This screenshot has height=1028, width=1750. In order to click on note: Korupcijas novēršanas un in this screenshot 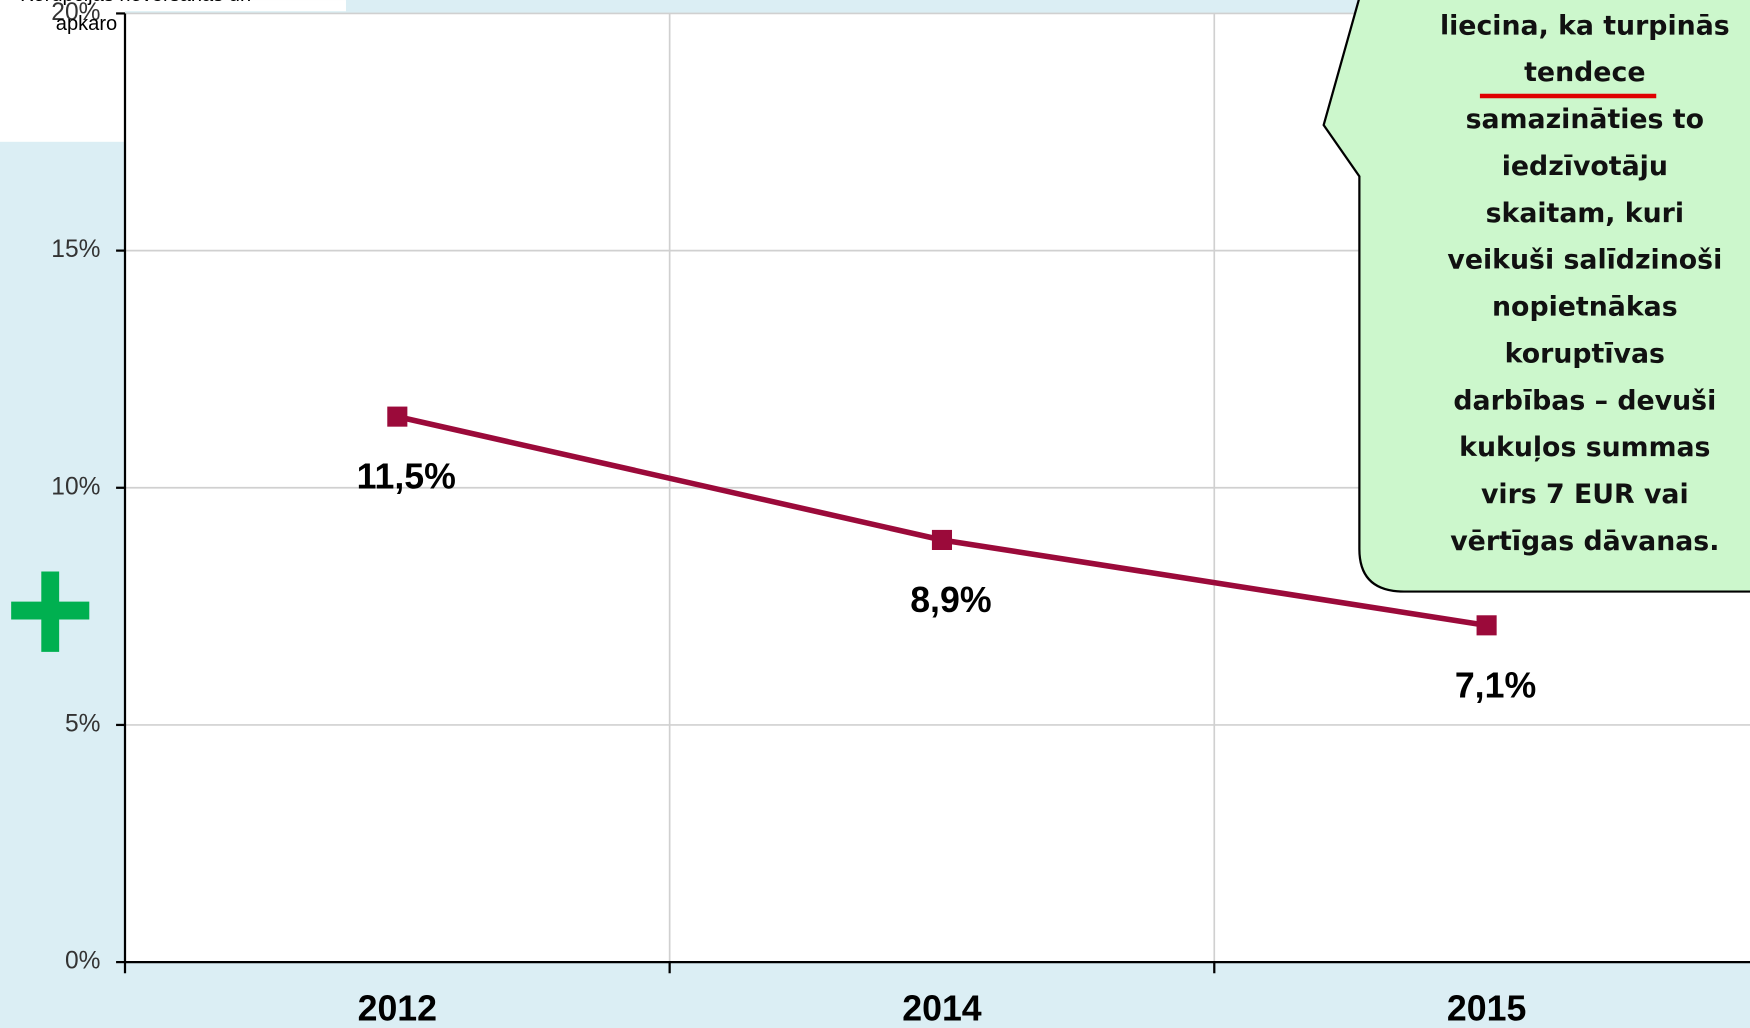, I will do `click(135, 3)`.